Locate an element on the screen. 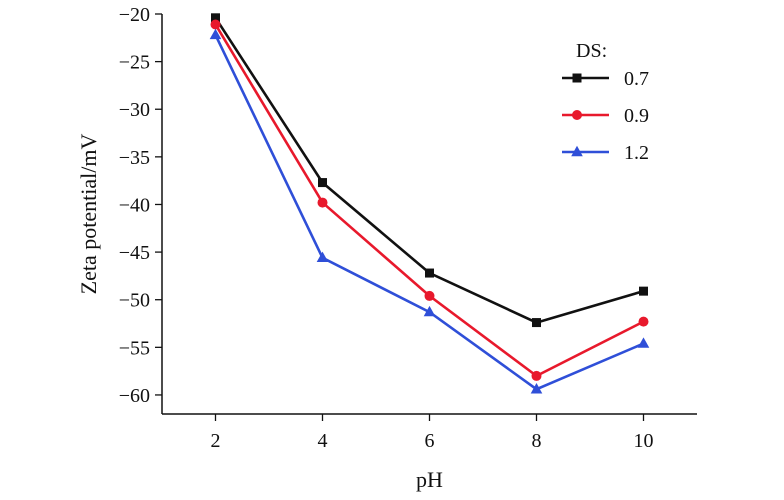  legend-items: 0.7 0.9 1.2 is located at coordinates (605, 116).